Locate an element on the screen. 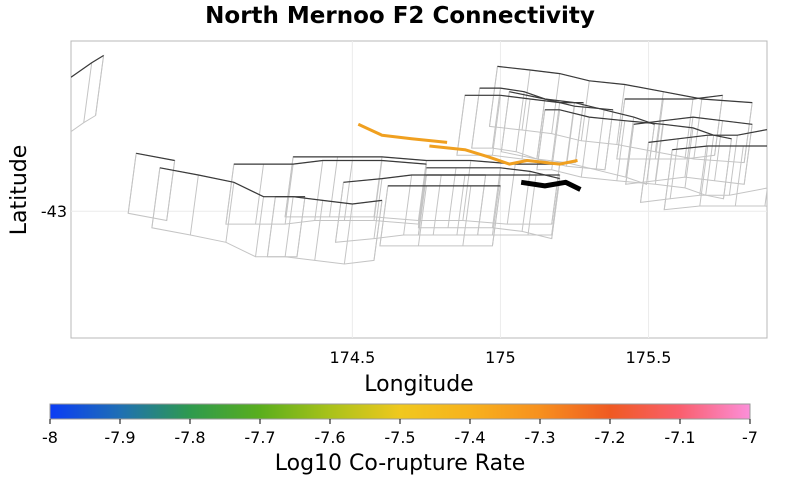  x-tick-label: 175 is located at coordinates (500, 357).